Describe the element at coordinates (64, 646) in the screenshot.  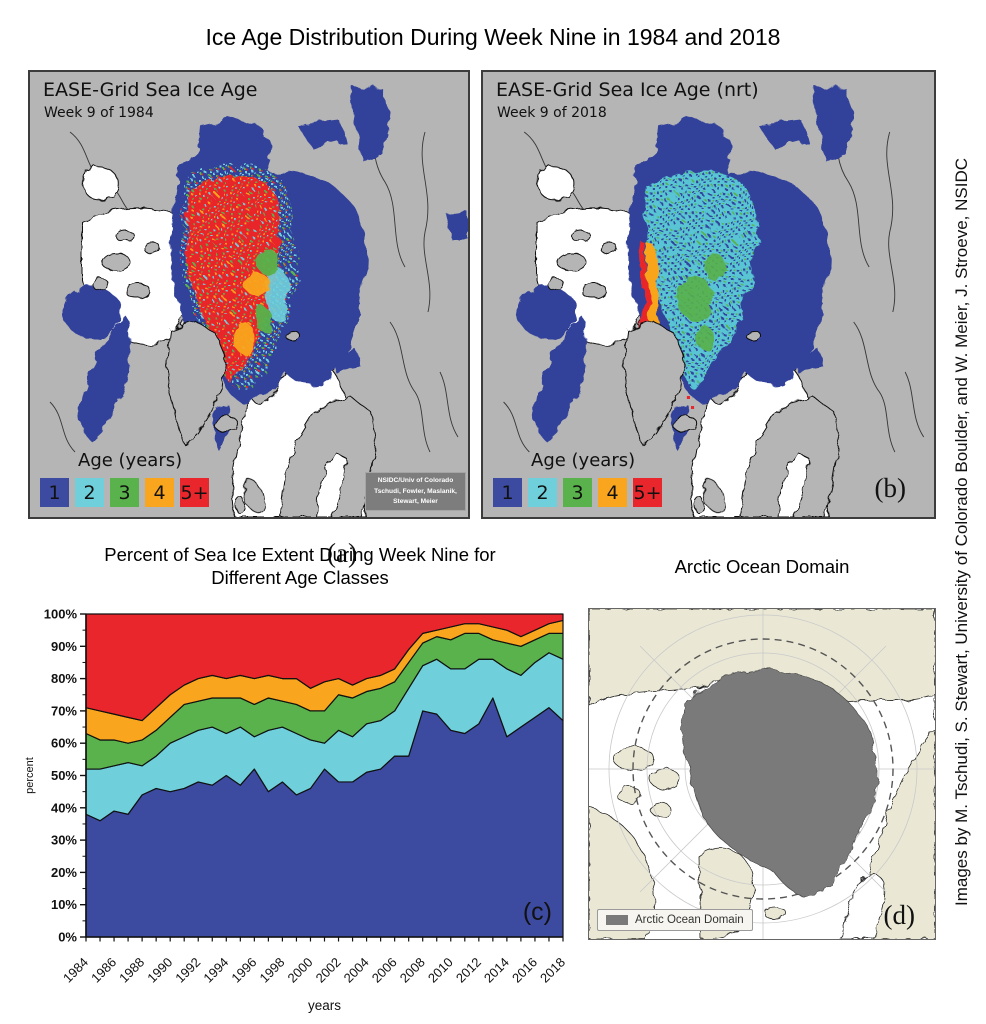
I see `y-tick-label: 90%` at that location.